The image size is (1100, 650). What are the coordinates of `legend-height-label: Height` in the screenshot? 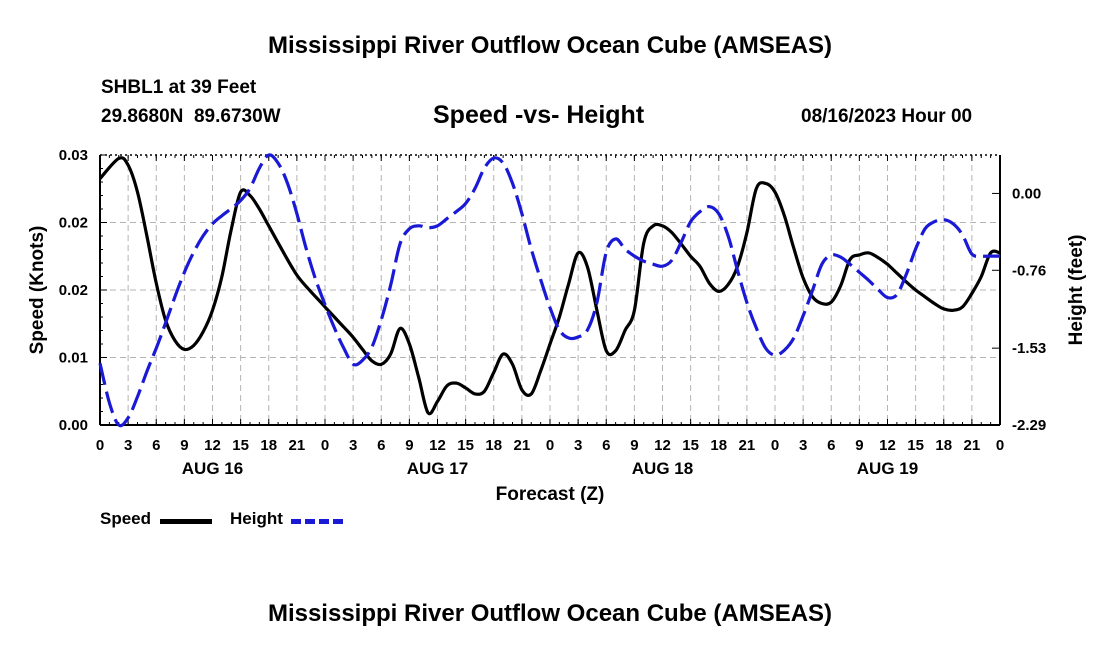 It's located at (256, 518).